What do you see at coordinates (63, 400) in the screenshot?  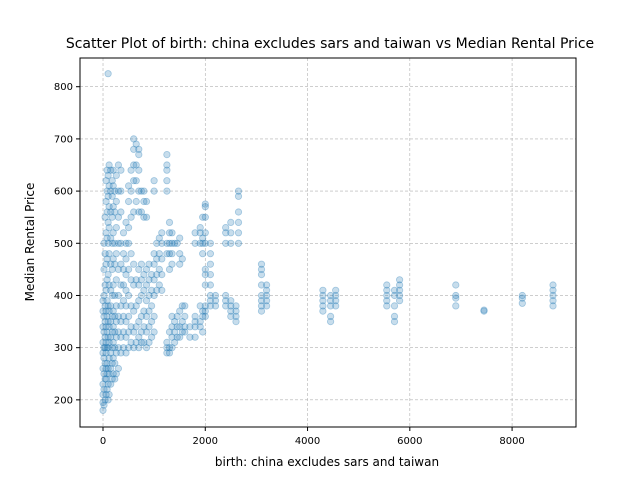 I see `y-tick-label: 200` at bounding box center [63, 400].